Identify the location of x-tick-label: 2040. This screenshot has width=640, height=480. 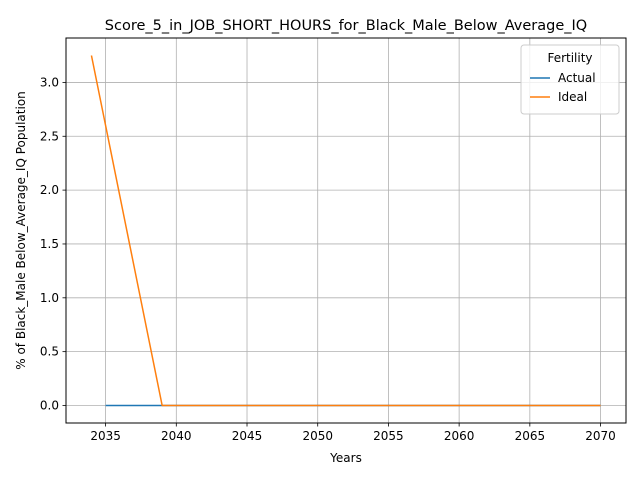
(176, 436).